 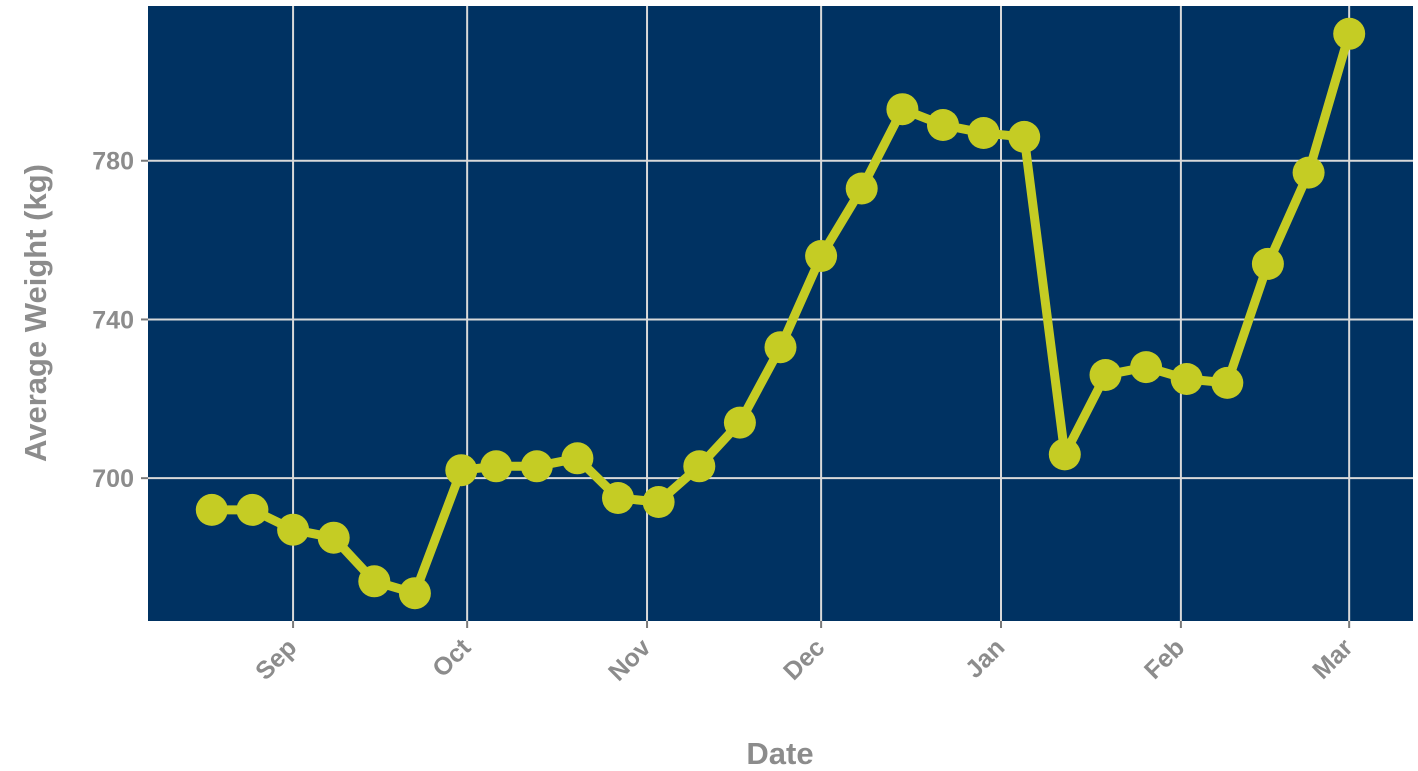 What do you see at coordinates (1332, 658) in the screenshot?
I see `x-tick-label: Mar` at bounding box center [1332, 658].